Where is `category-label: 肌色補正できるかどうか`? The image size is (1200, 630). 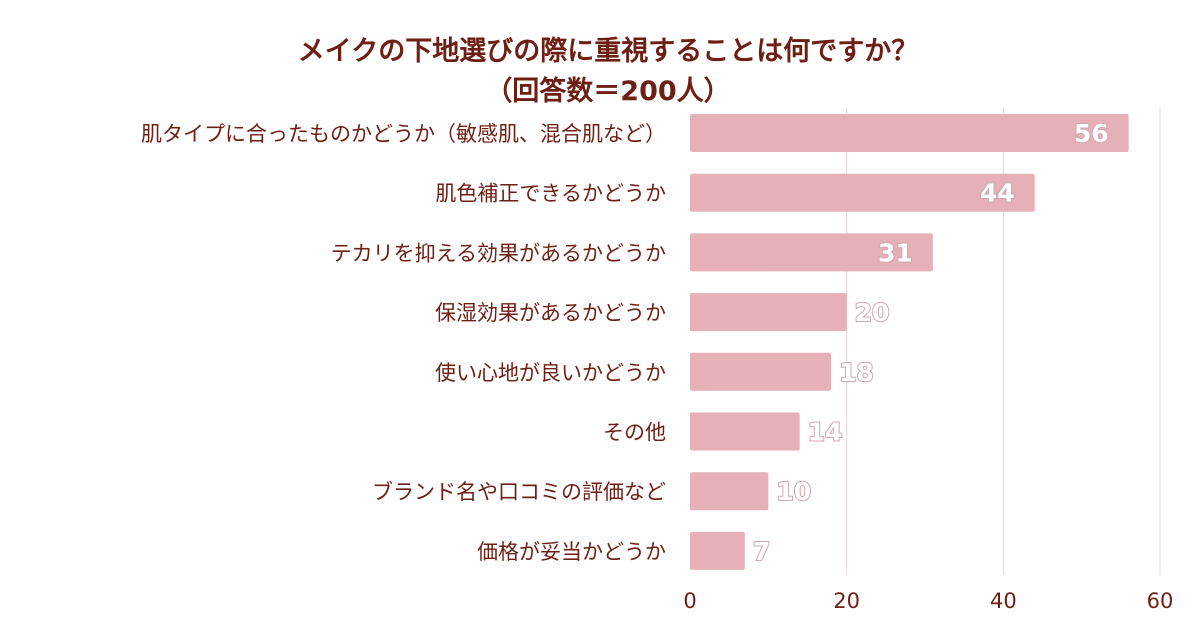
category-label: 肌色補正できるかどうか is located at coordinates (550, 194).